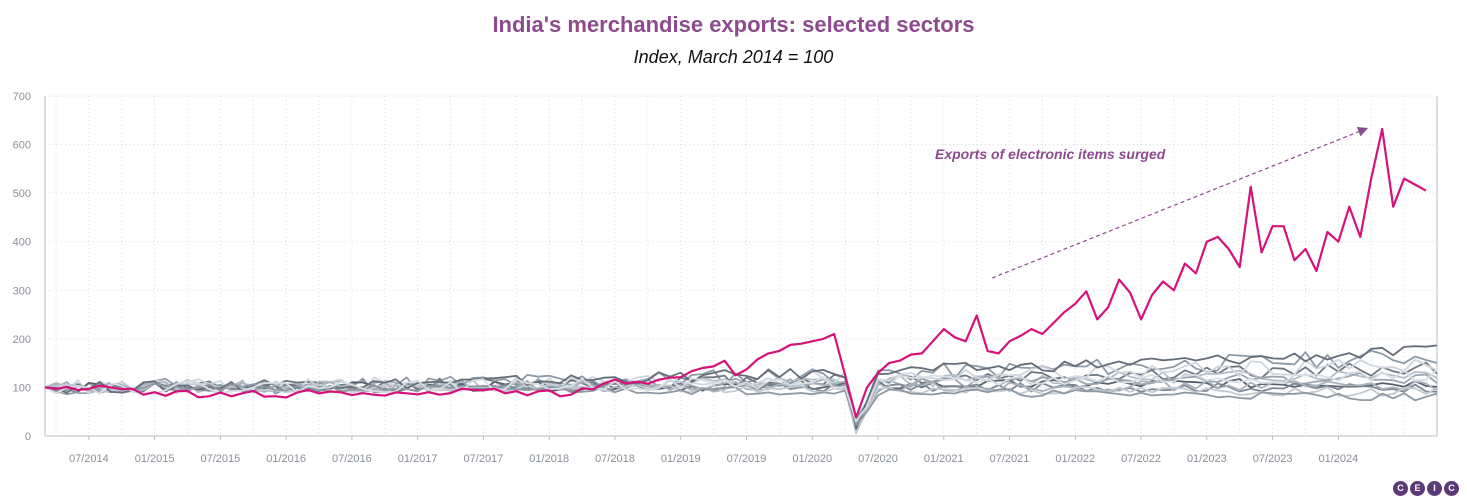 The height and width of the screenshot is (502, 1467). What do you see at coordinates (22, 291) in the screenshot?
I see `y-tick-label: 300` at bounding box center [22, 291].